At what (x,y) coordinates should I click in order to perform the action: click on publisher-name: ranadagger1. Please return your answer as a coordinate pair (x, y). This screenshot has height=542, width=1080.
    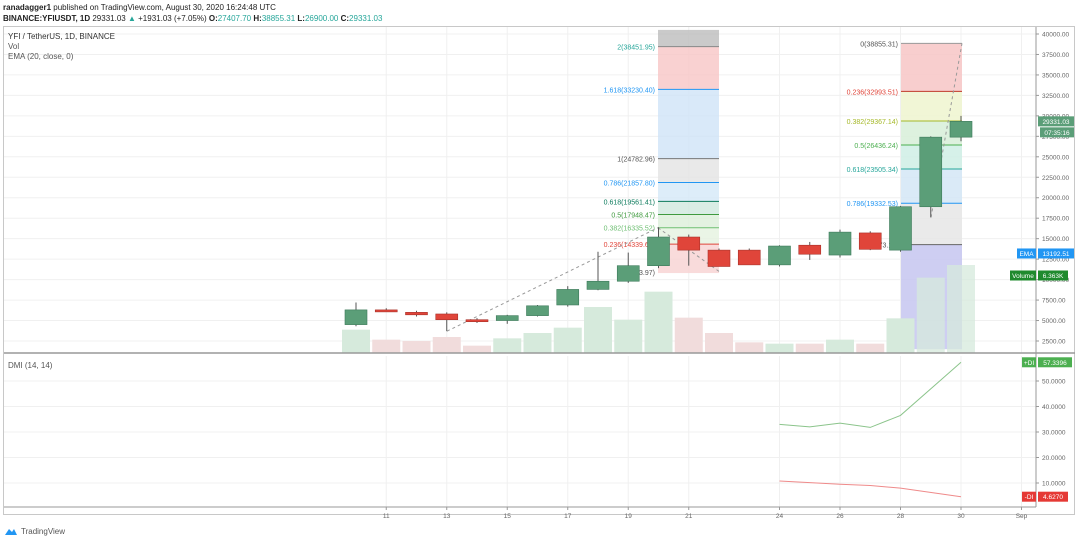
    Looking at the image, I should click on (27, 7).